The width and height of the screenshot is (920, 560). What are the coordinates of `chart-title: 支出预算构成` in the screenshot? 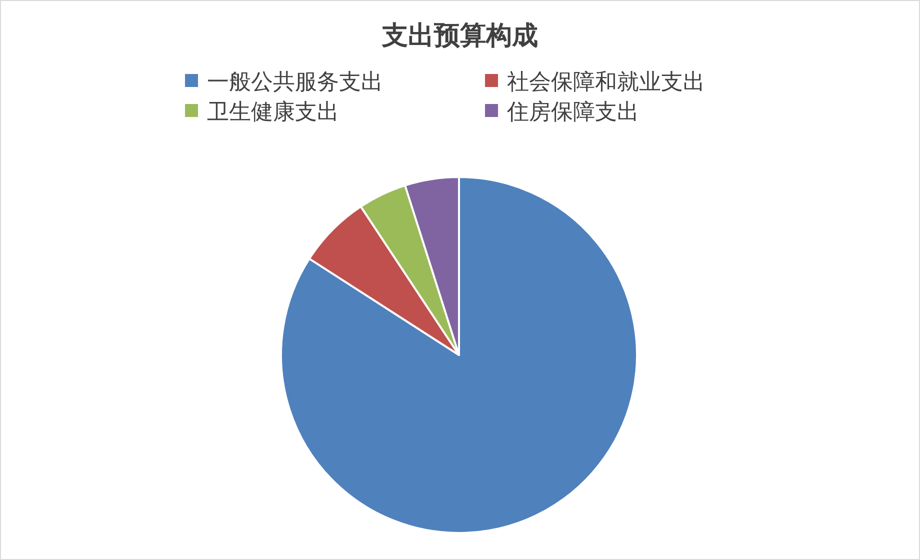 It's located at (459, 36).